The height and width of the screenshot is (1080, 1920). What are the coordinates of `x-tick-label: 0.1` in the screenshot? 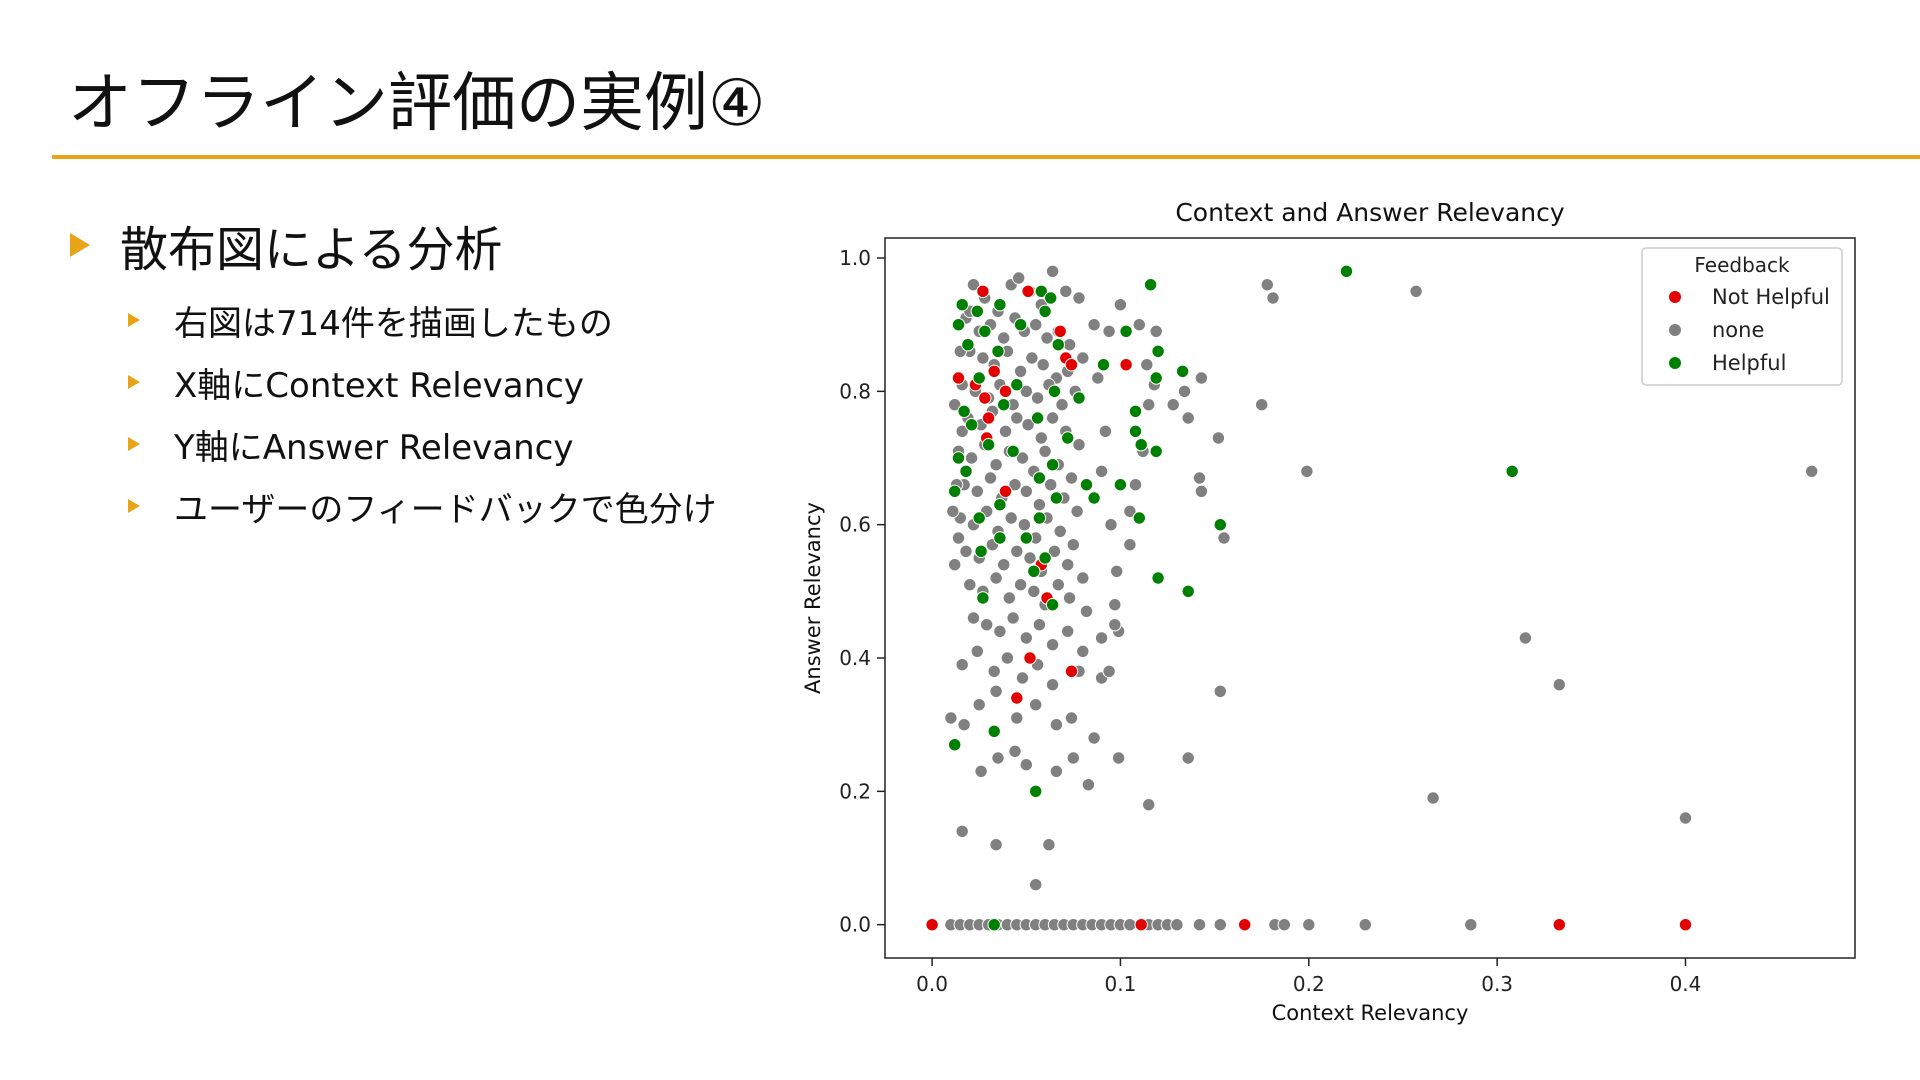 It's located at (1121, 984).